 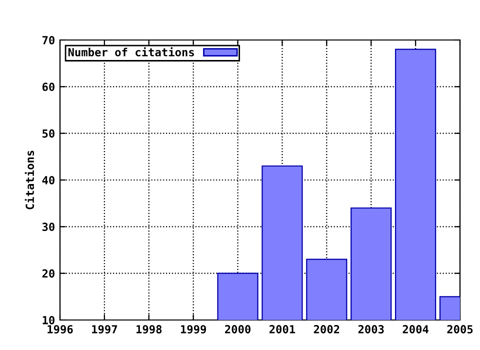 What do you see at coordinates (48, 320) in the screenshot?
I see `y-tick-label: 10` at bounding box center [48, 320].